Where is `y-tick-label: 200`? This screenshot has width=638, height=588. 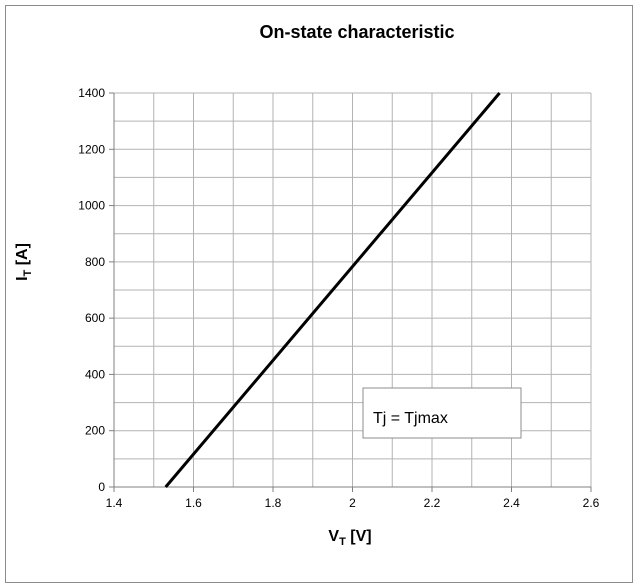 y-tick-label: 200 is located at coordinates (95, 431).